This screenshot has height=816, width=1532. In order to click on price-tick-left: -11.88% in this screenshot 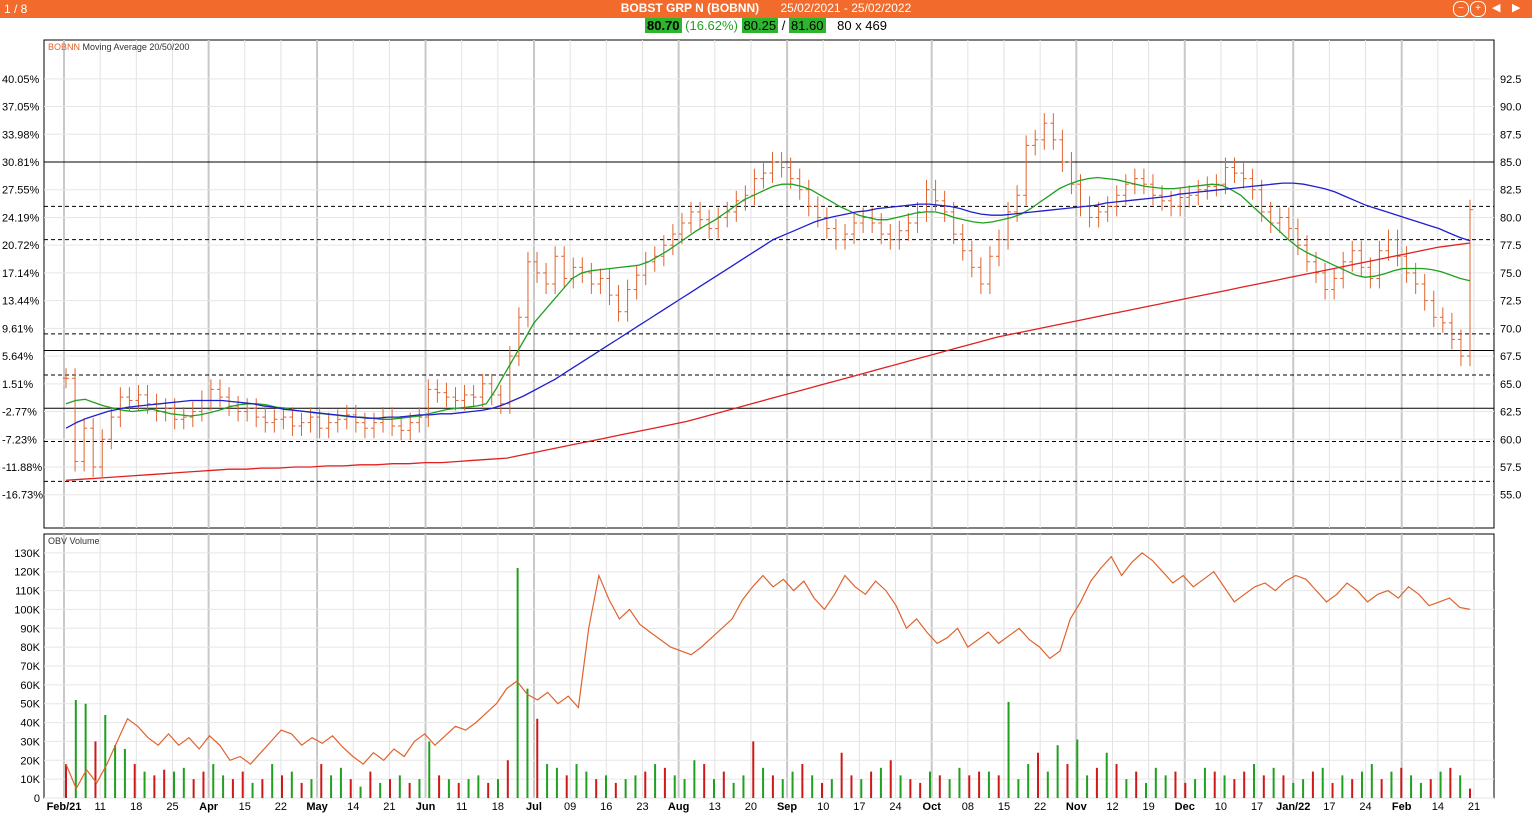, I will do `click(22, 468)`.